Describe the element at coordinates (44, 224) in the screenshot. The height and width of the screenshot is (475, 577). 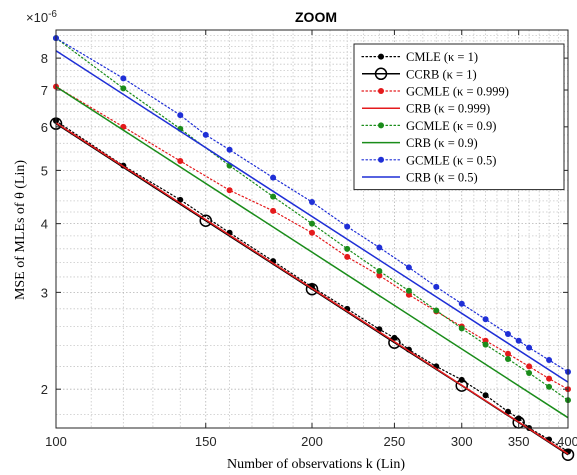
I see `y-tick-label: 4` at that location.